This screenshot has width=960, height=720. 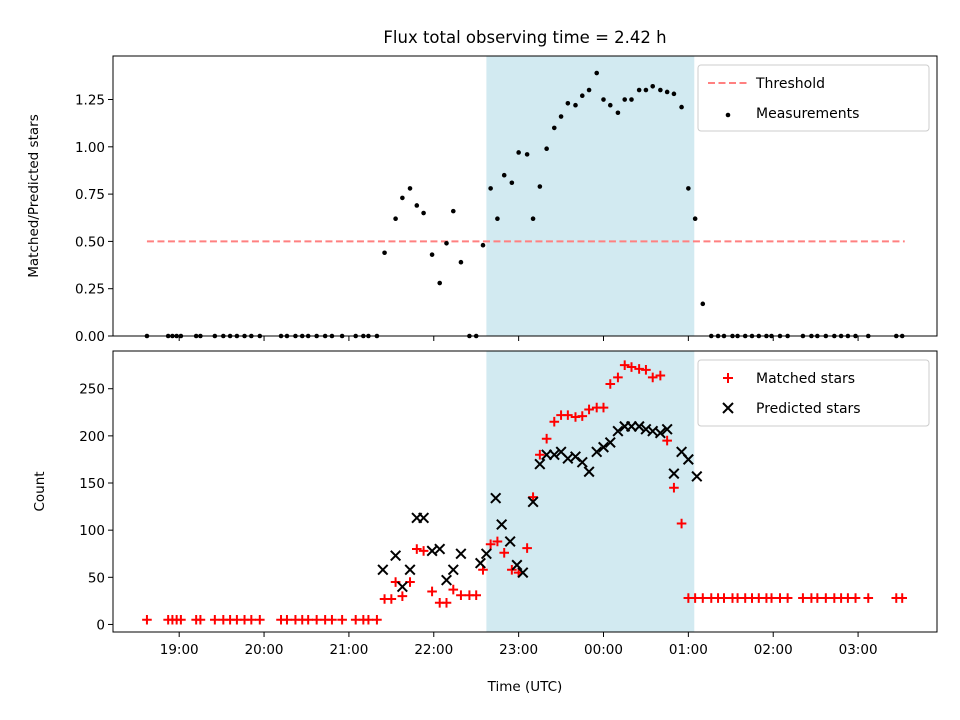 I want to click on y-tick-label: 1.25, so click(x=90, y=101).